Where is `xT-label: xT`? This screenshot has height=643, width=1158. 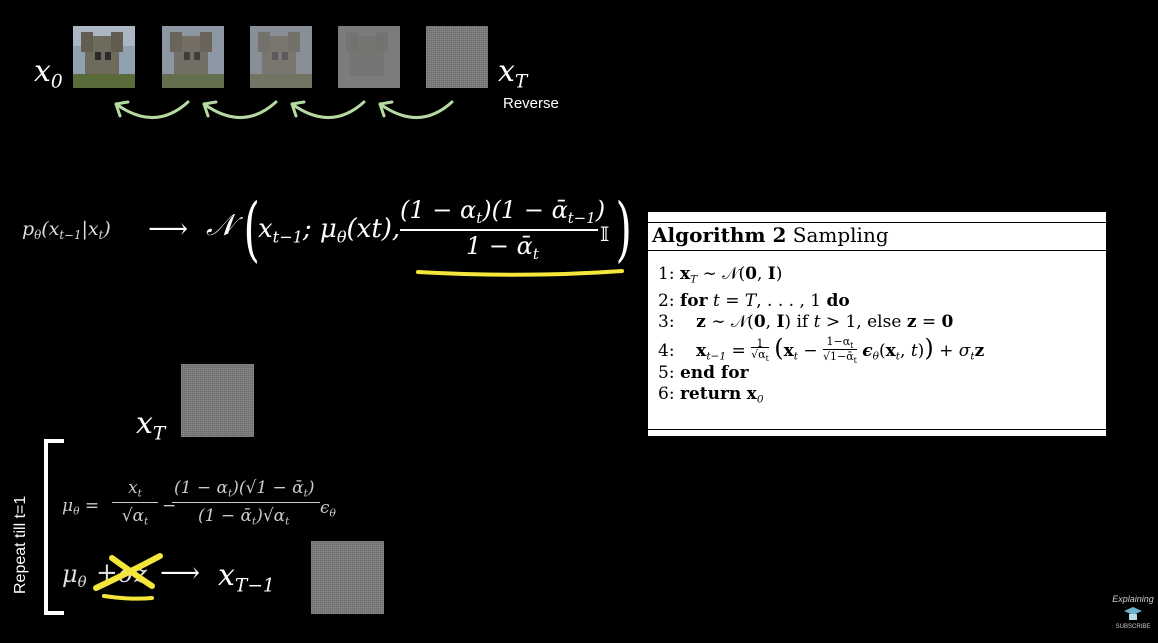 xT-label: xT is located at coordinates (513, 73).